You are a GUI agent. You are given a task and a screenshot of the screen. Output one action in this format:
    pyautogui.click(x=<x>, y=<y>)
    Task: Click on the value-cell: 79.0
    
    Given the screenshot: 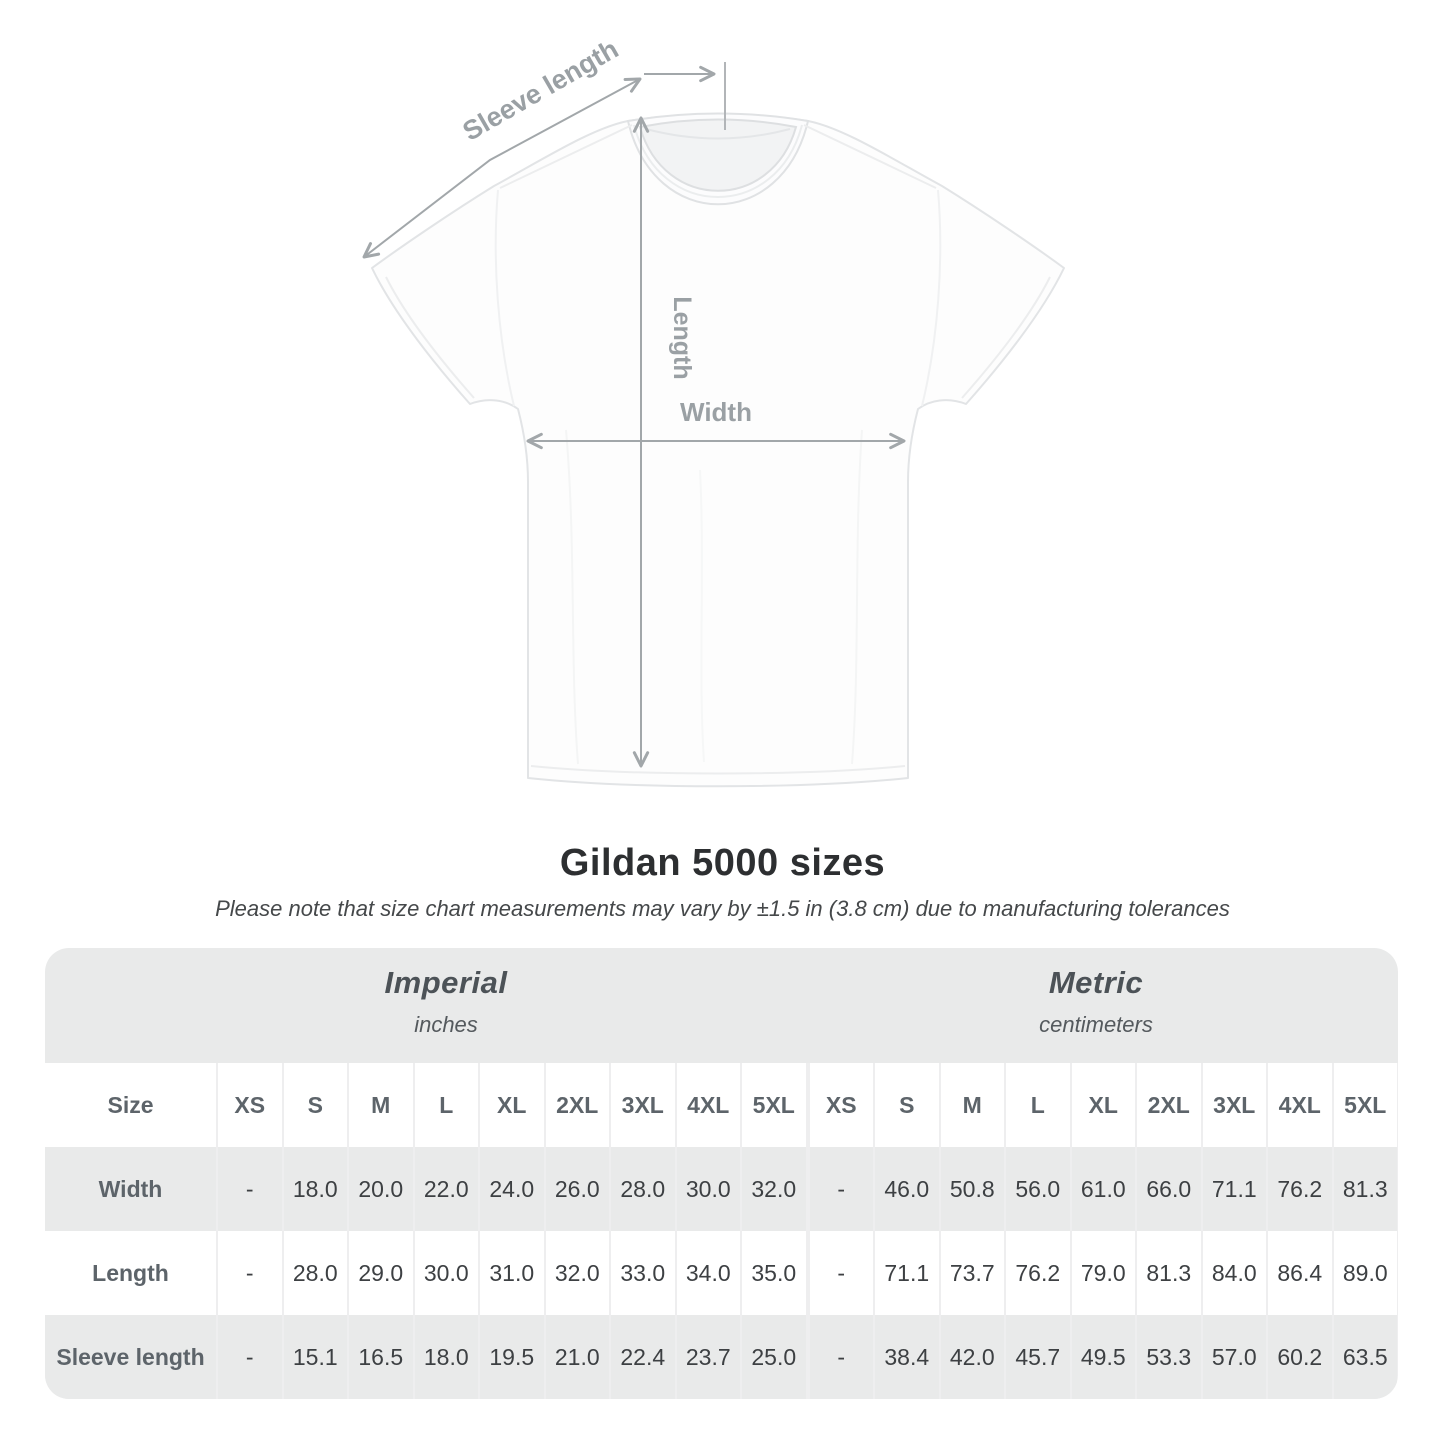 What is the action you would take?
    pyautogui.click(x=1103, y=1273)
    